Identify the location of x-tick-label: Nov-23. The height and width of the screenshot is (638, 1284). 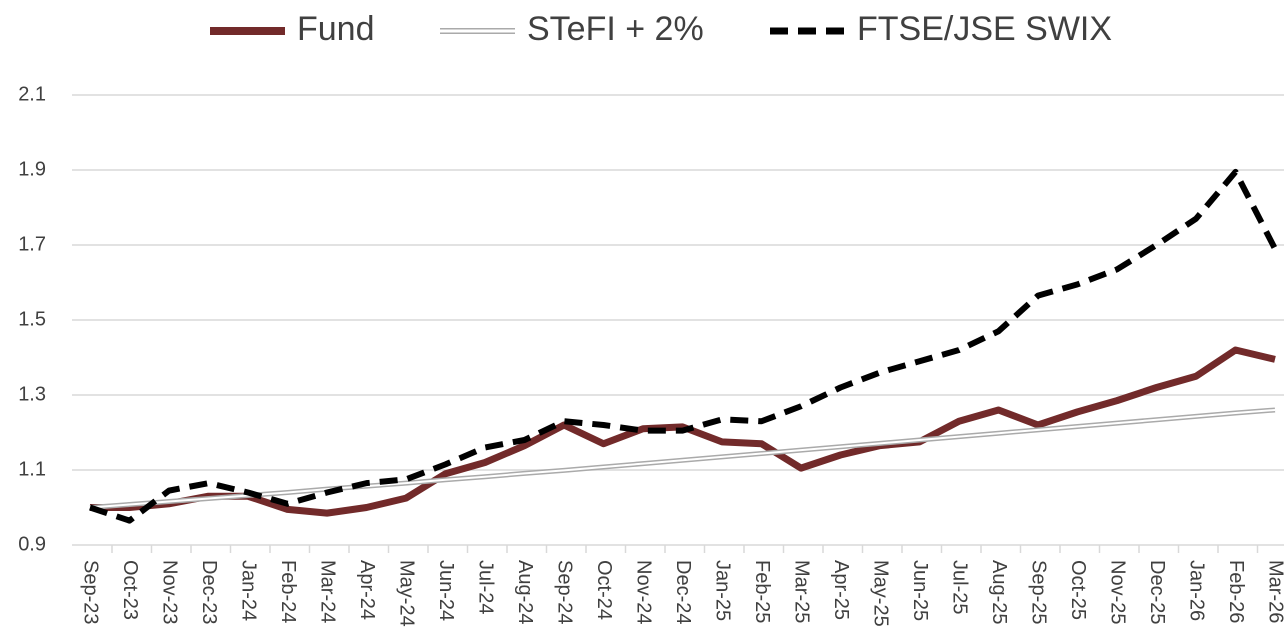
(170, 592).